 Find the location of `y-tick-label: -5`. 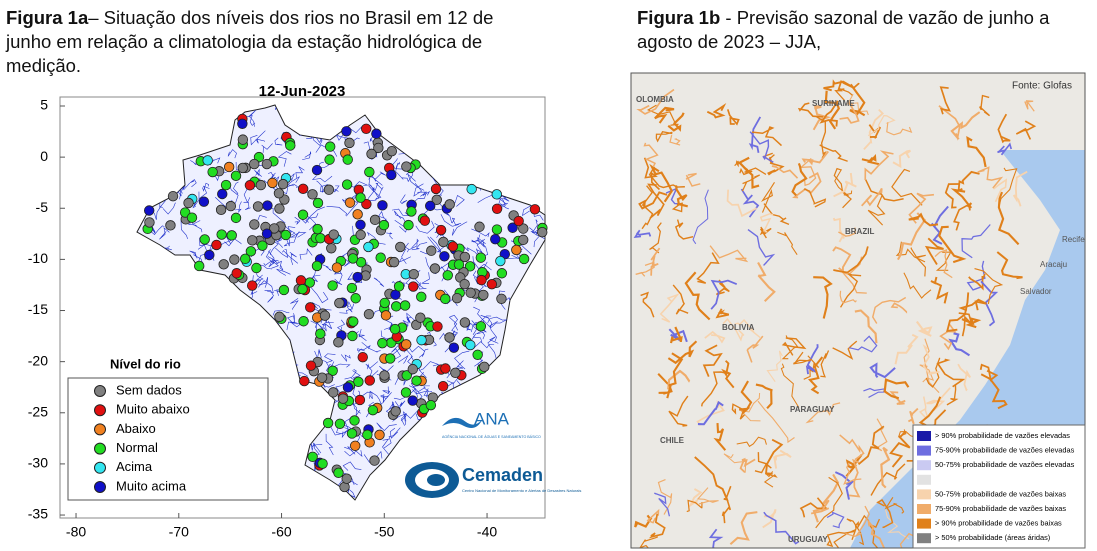

y-tick-label: -5 is located at coordinates (42, 207).